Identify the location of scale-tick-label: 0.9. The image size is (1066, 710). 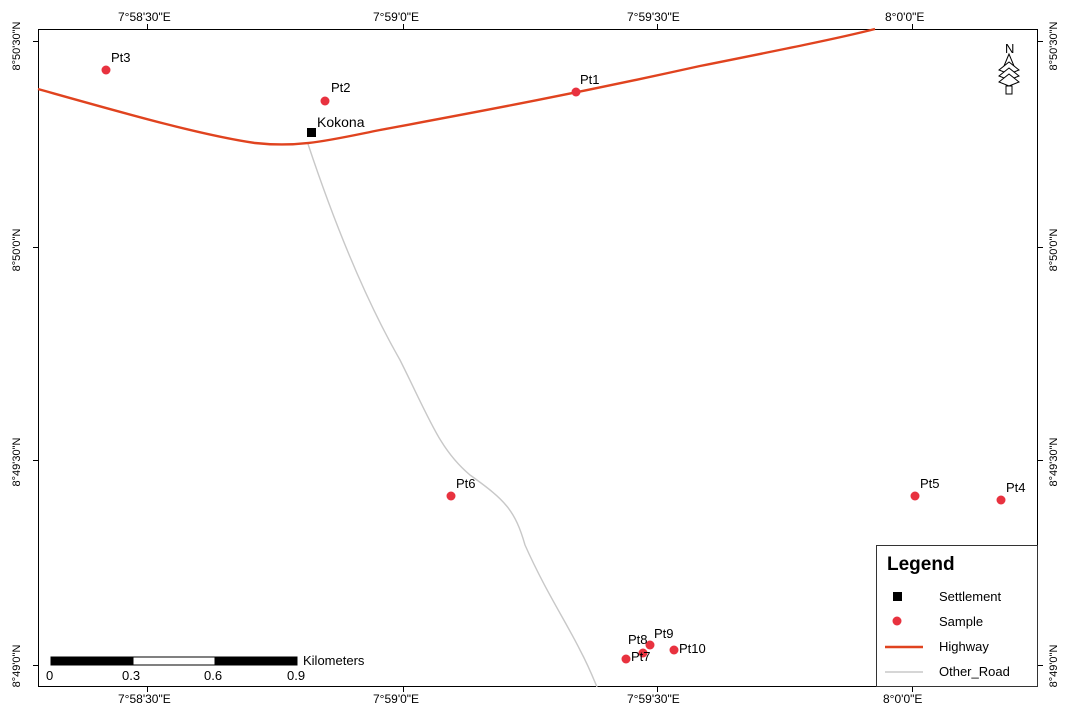
(296, 675).